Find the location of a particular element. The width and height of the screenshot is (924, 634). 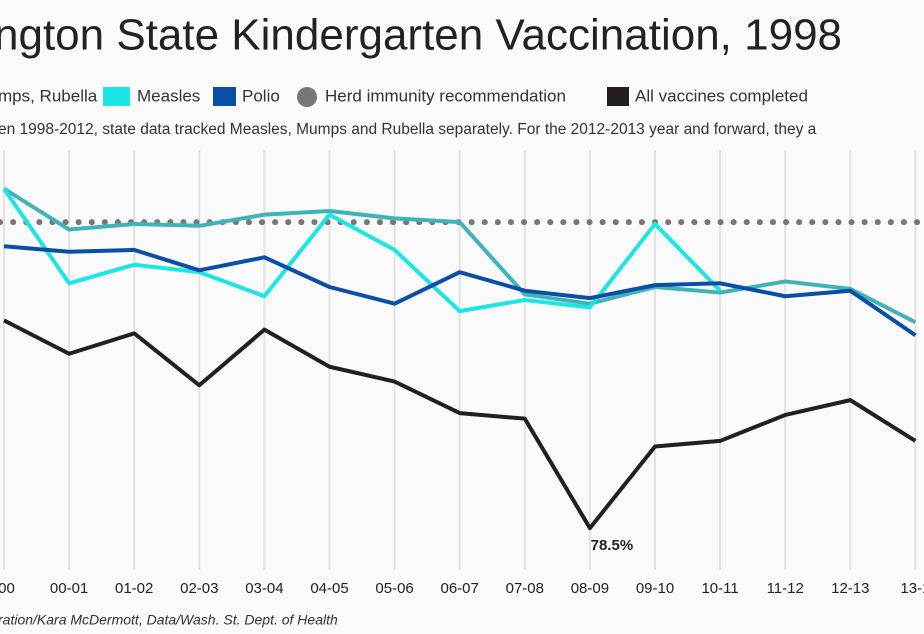

x-tick-label: 12-13 is located at coordinates (850, 588).